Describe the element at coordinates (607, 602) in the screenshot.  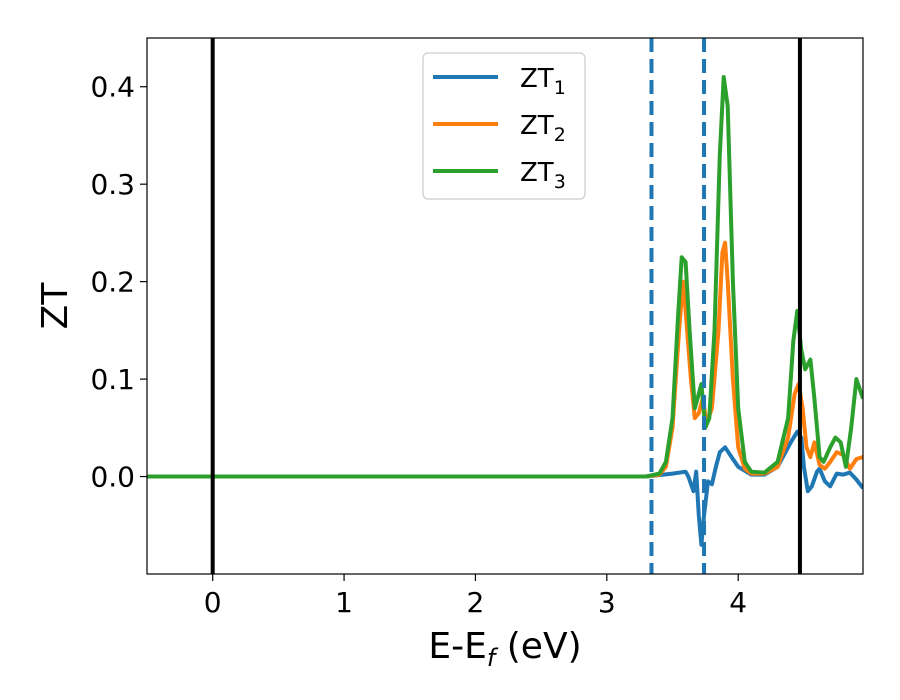
I see `x-tick-label: 3` at that location.